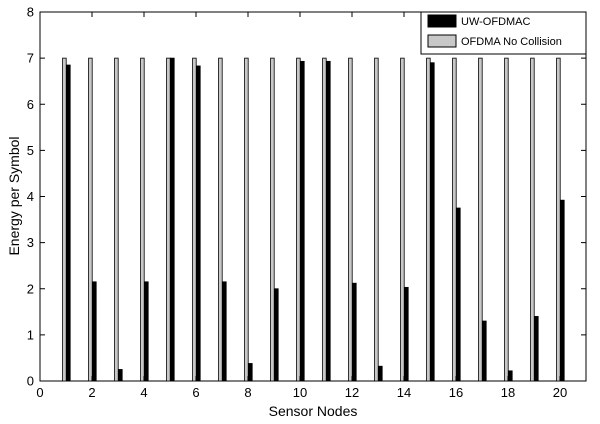 This screenshot has height=424, width=600. Describe the element at coordinates (30, 381) in the screenshot. I see `y-tick-label-0: 0` at that location.